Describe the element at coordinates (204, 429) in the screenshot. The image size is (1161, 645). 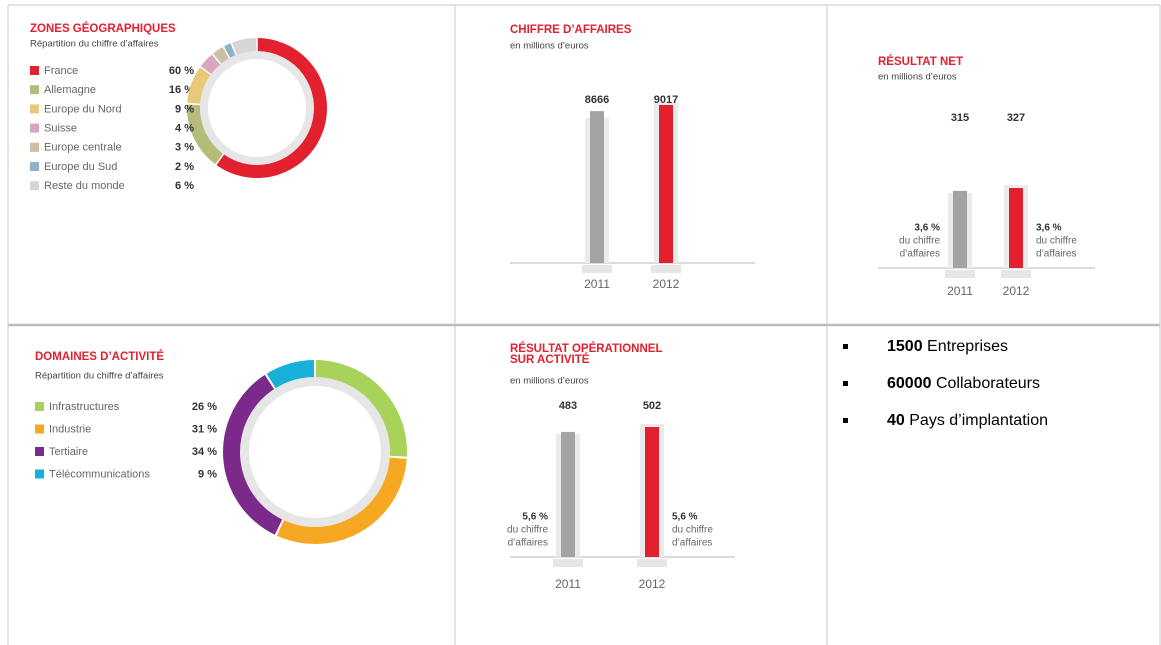
I see `legend-value: 31 %` at that location.